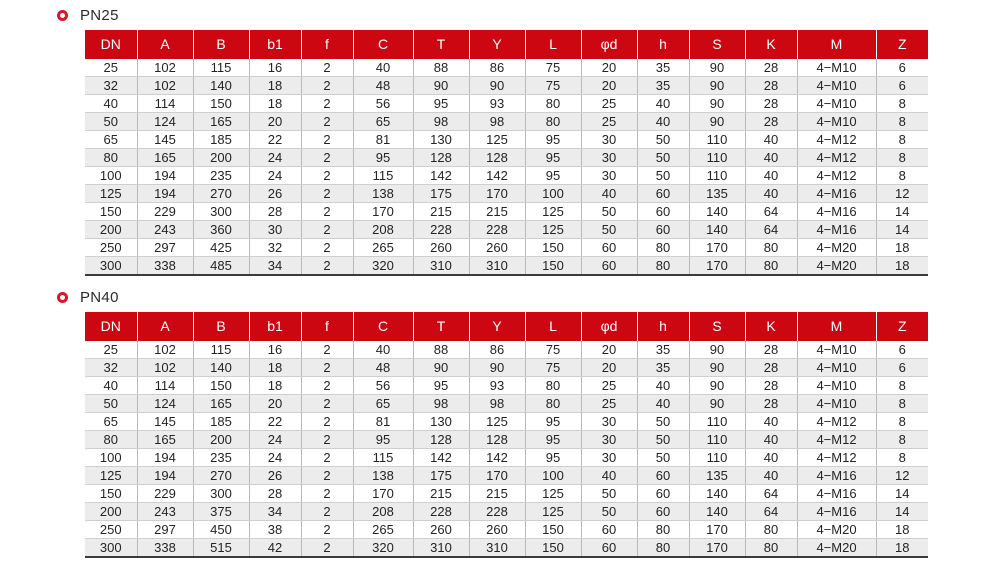  I want to click on cell-k: 28, so click(771, 85).